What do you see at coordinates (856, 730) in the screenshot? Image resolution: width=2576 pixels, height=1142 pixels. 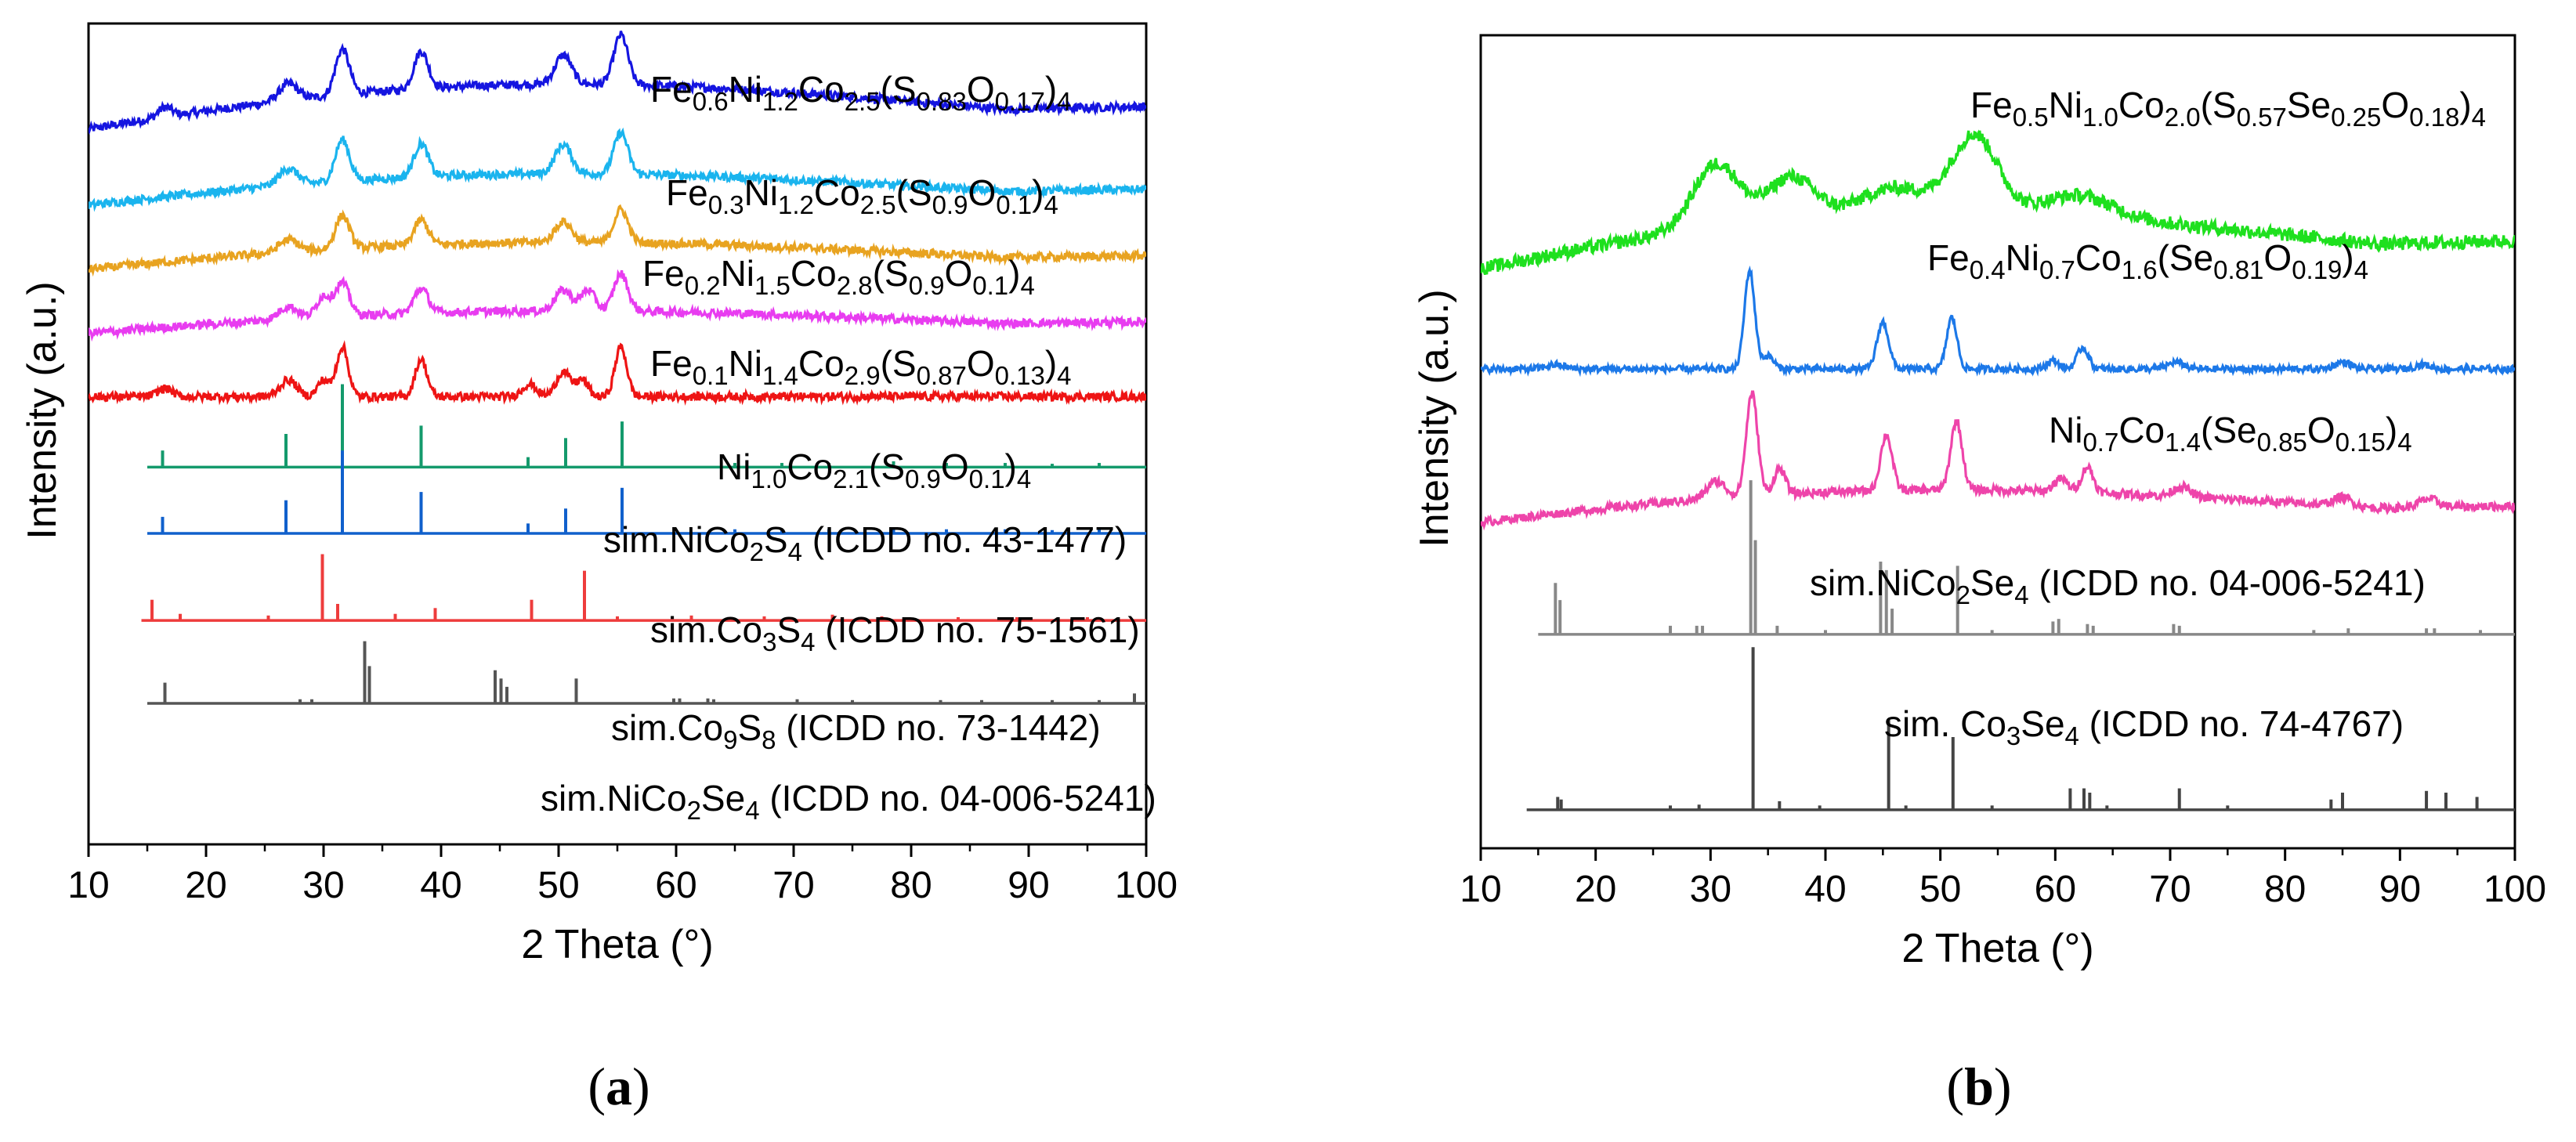 I see `series-label: sim.Co9S8 (ICDD no. 73-1442)` at bounding box center [856, 730].